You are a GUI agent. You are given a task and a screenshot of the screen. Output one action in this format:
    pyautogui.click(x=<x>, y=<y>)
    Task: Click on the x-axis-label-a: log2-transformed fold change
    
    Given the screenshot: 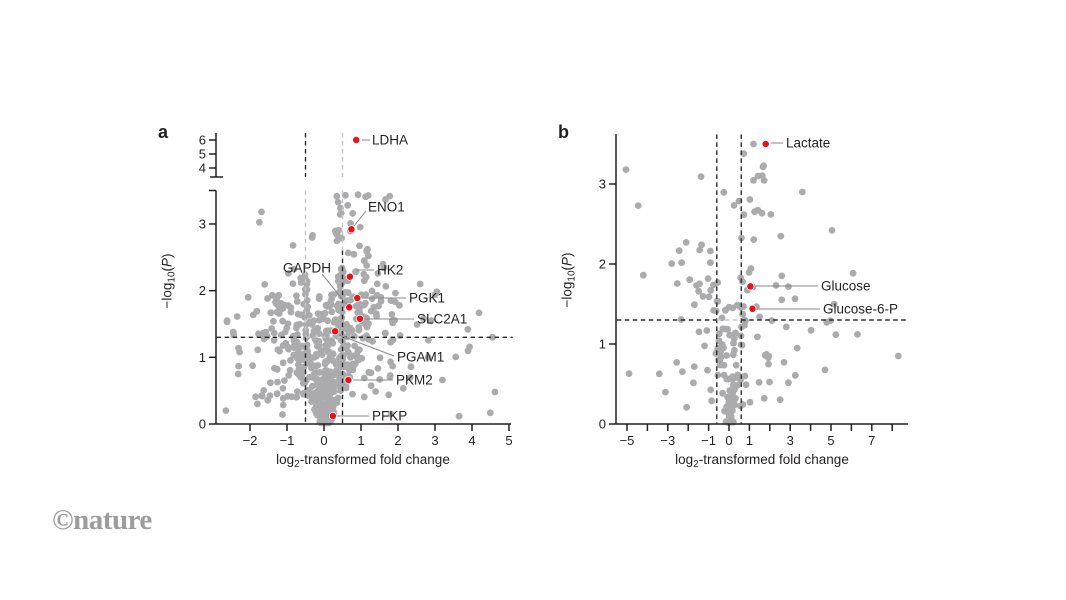 What is the action you would take?
    pyautogui.click(x=363, y=461)
    